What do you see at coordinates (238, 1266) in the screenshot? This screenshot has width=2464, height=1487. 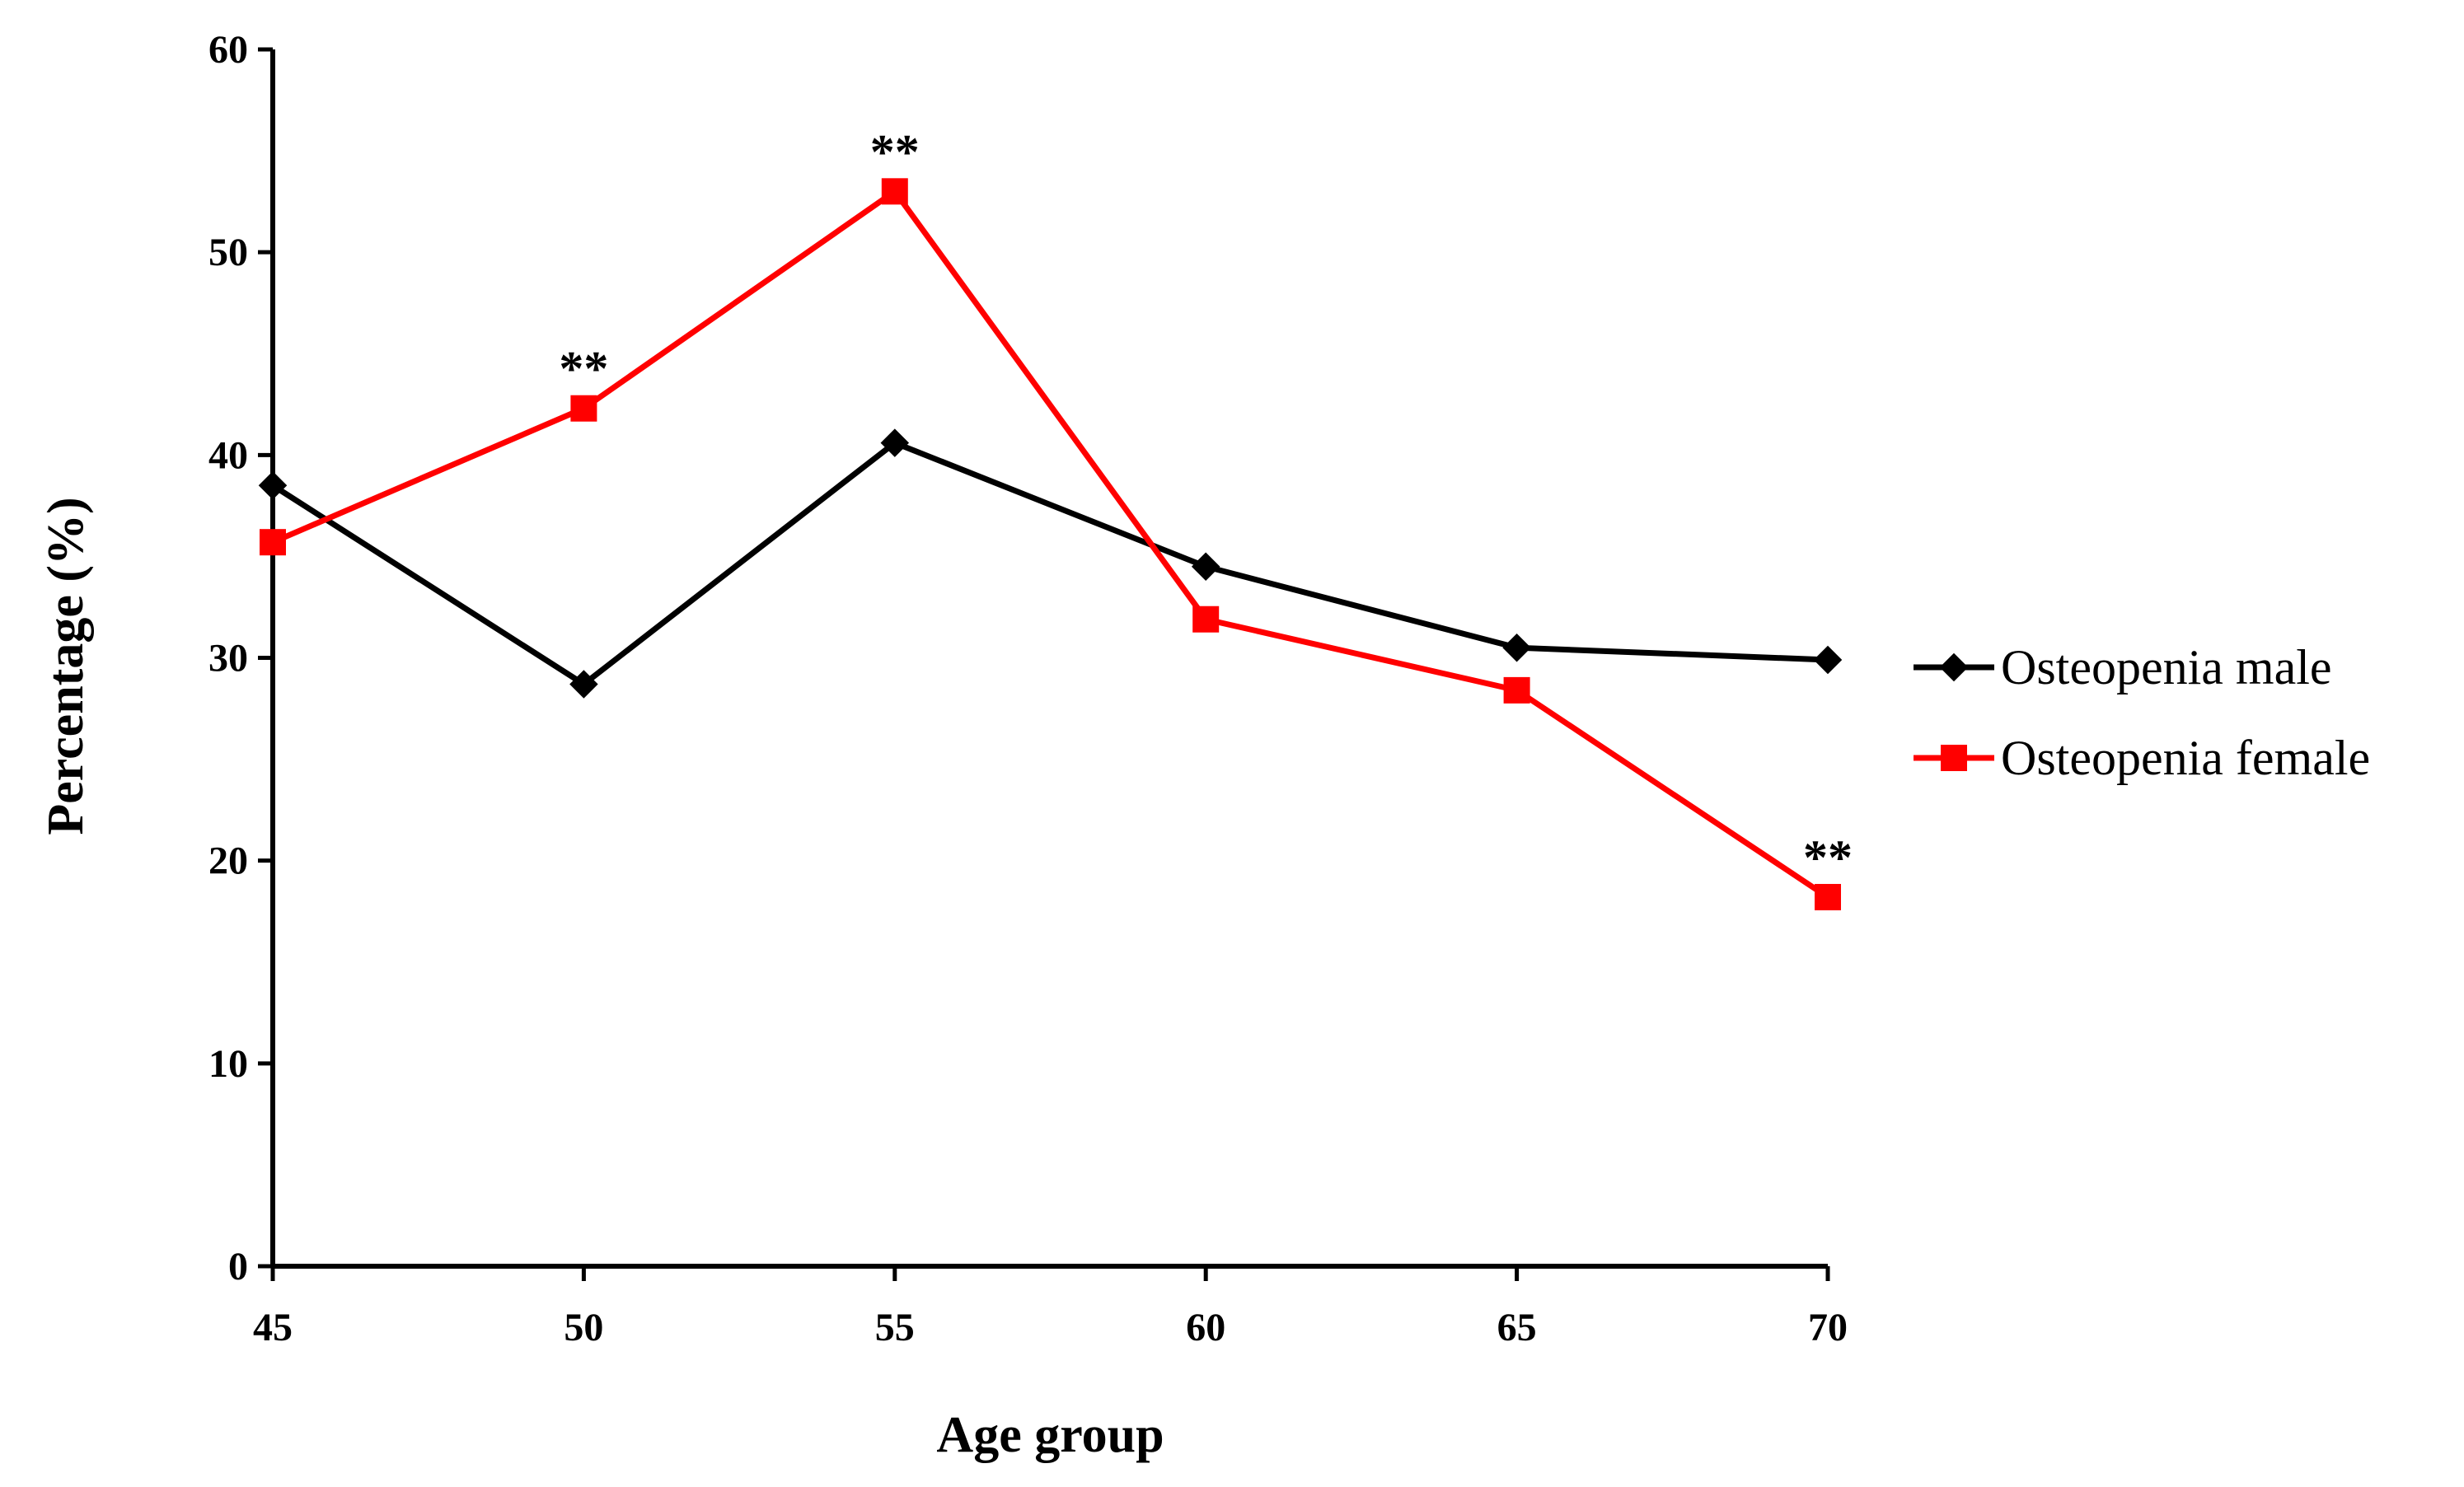 I see `y-tick-label: 0` at bounding box center [238, 1266].